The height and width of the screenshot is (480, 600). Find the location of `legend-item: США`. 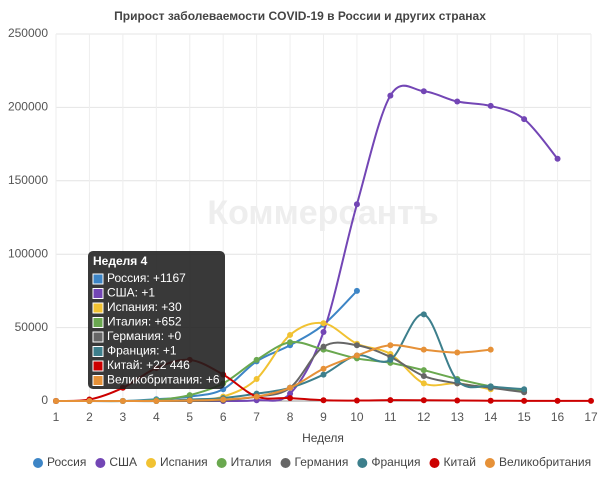

legend-item: США is located at coordinates (116, 462).